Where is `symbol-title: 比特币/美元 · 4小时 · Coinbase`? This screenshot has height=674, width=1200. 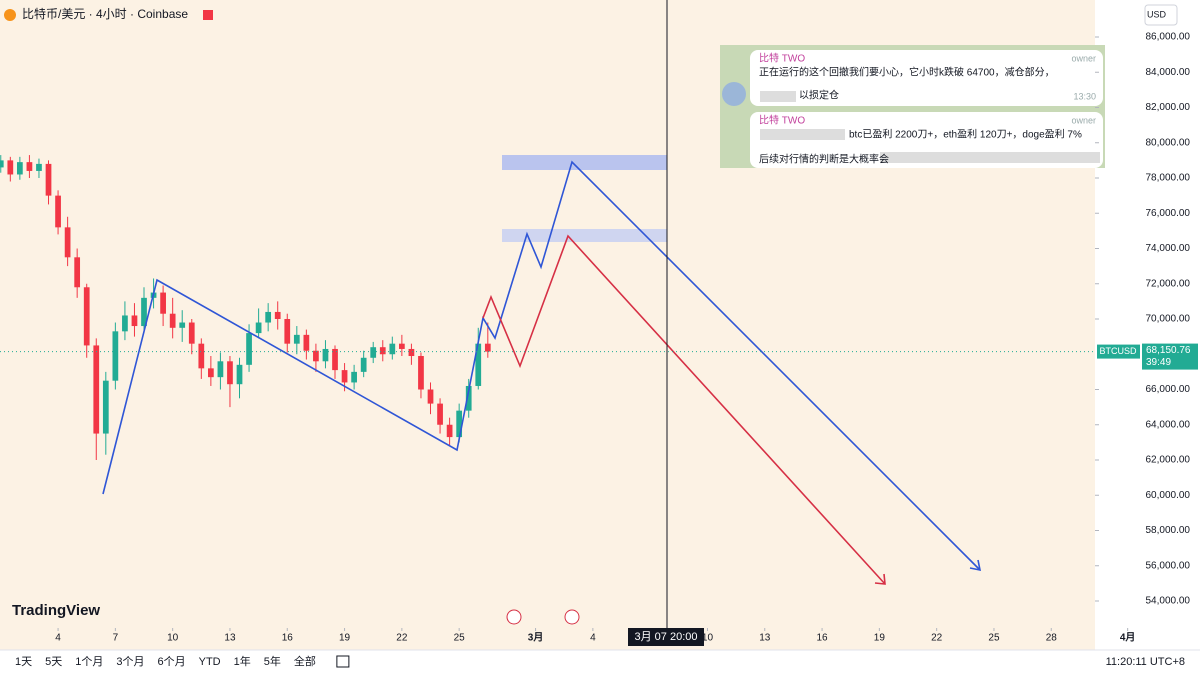
symbol-title: 比特币/美元 · 4小时 · Coinbase is located at coordinates (105, 13).